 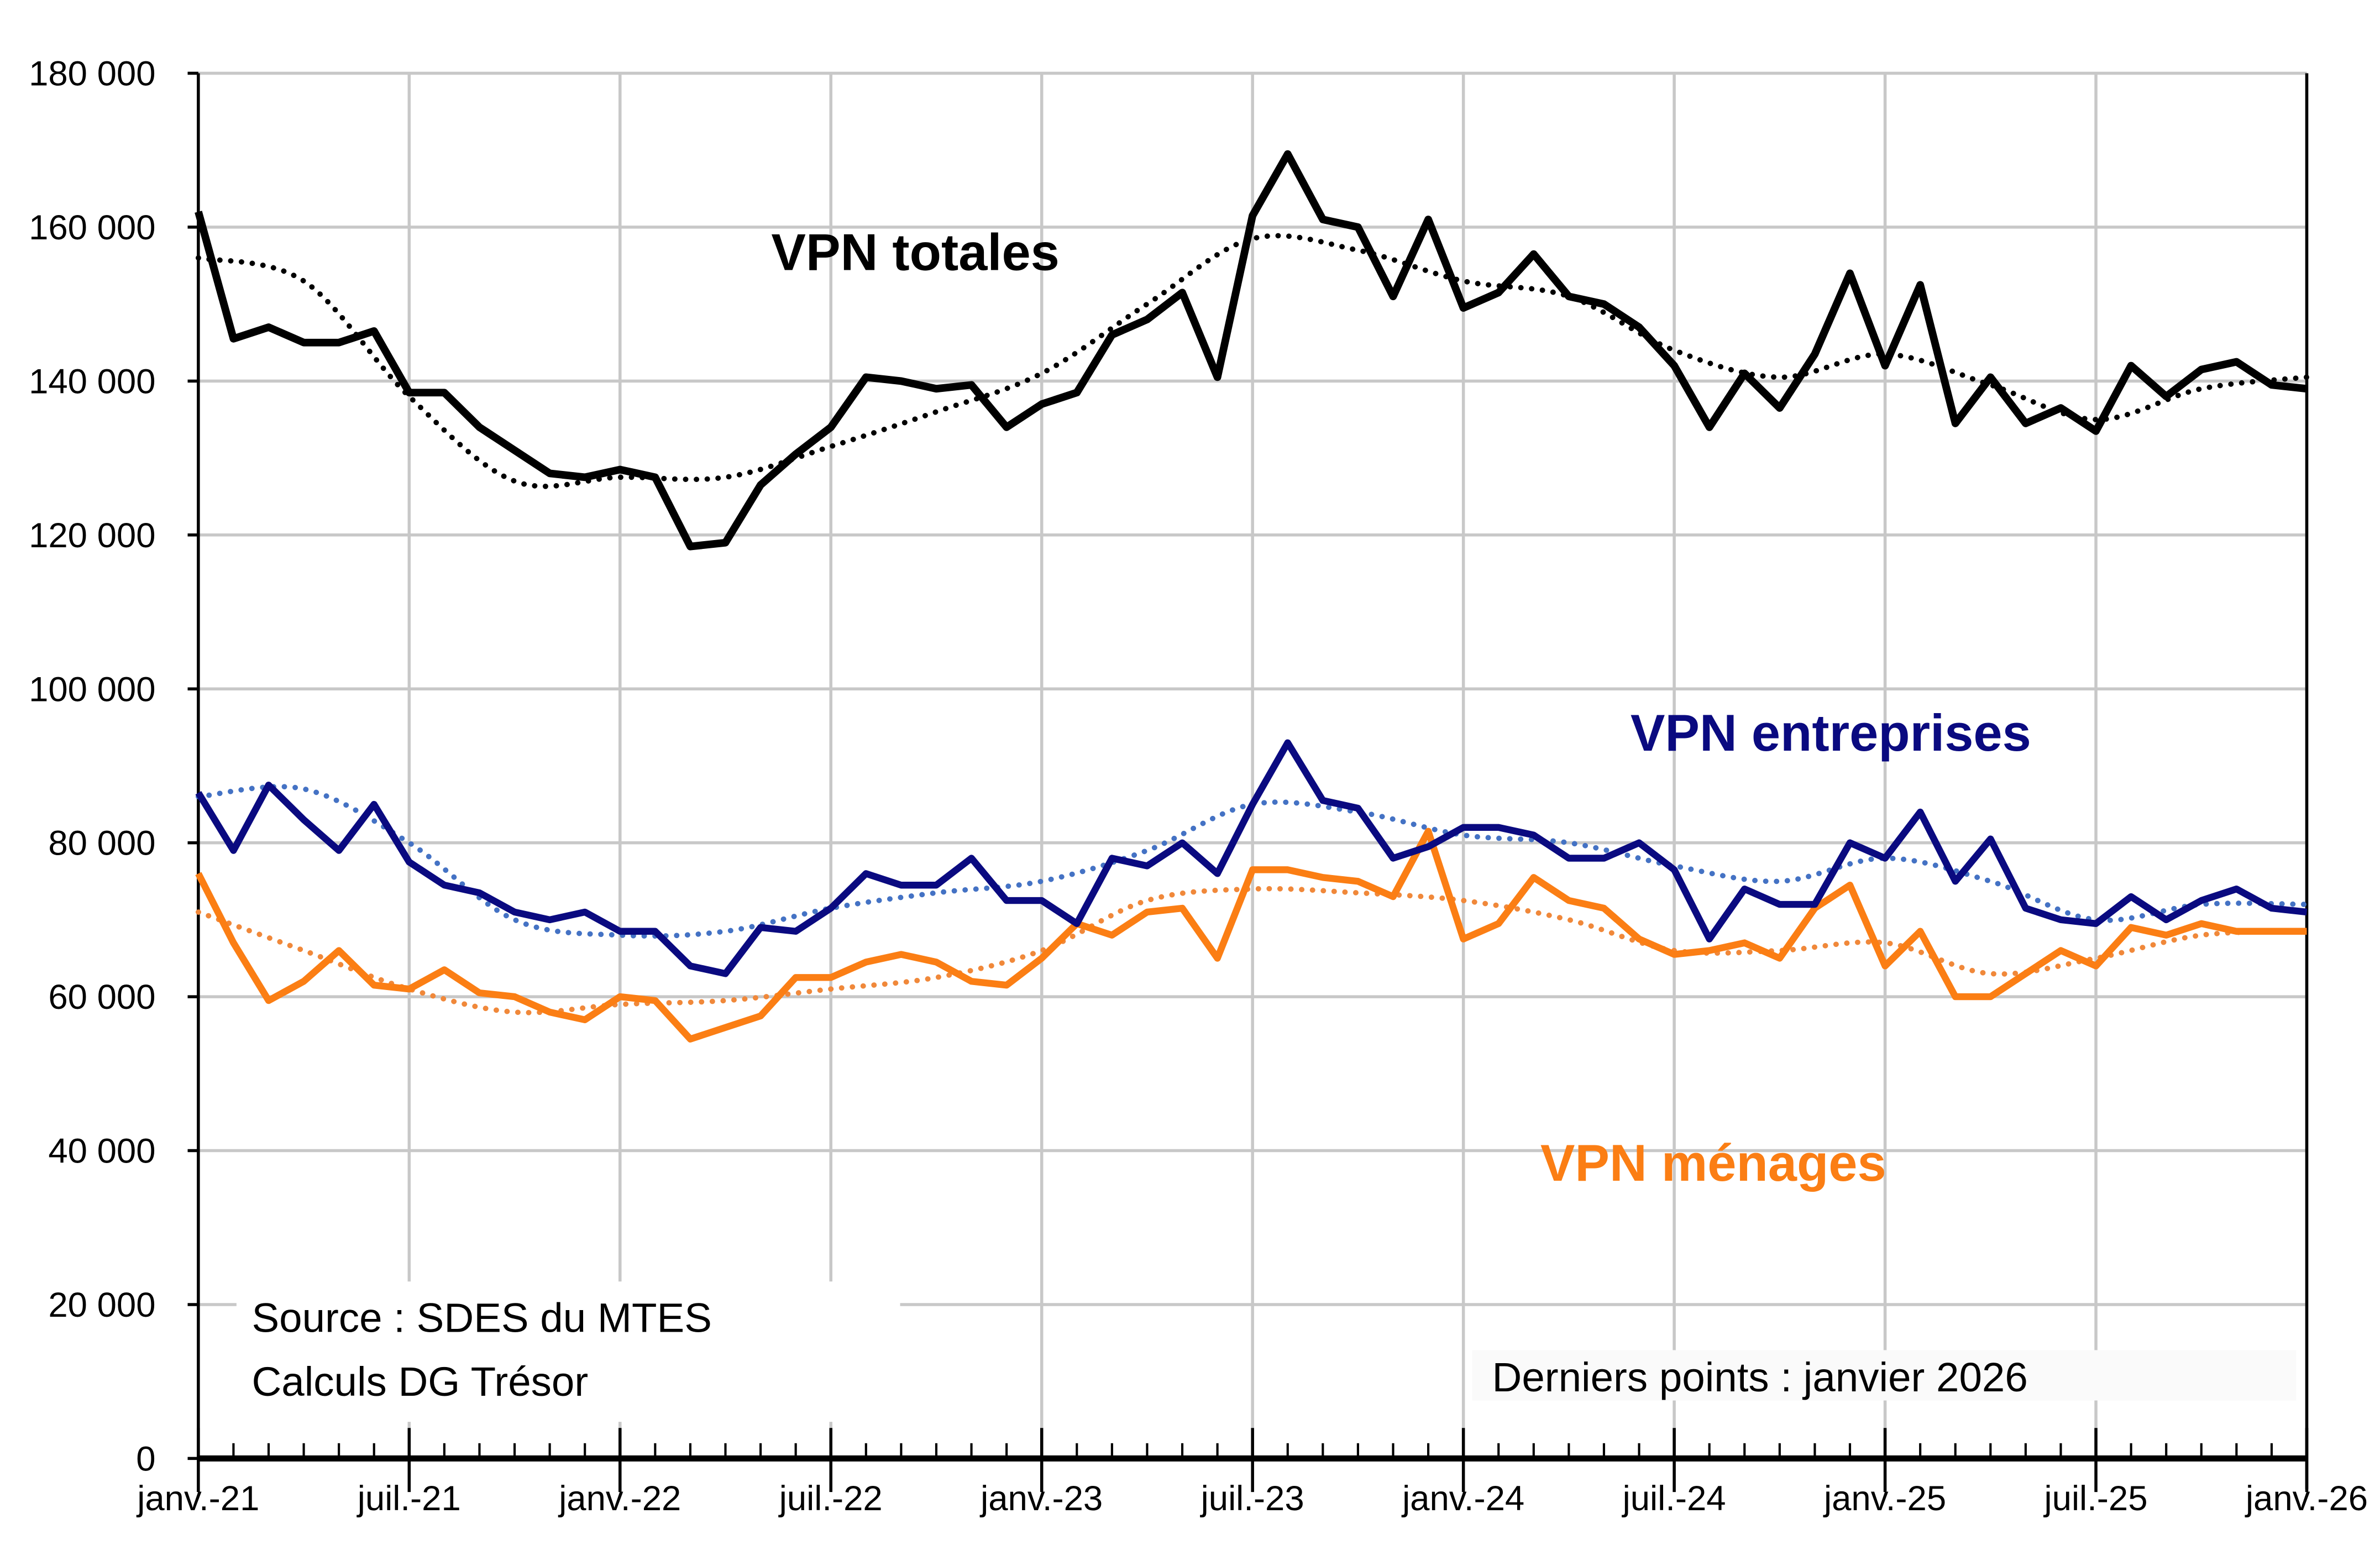 I want to click on y-tick-label: 0, so click(x=145, y=1458).